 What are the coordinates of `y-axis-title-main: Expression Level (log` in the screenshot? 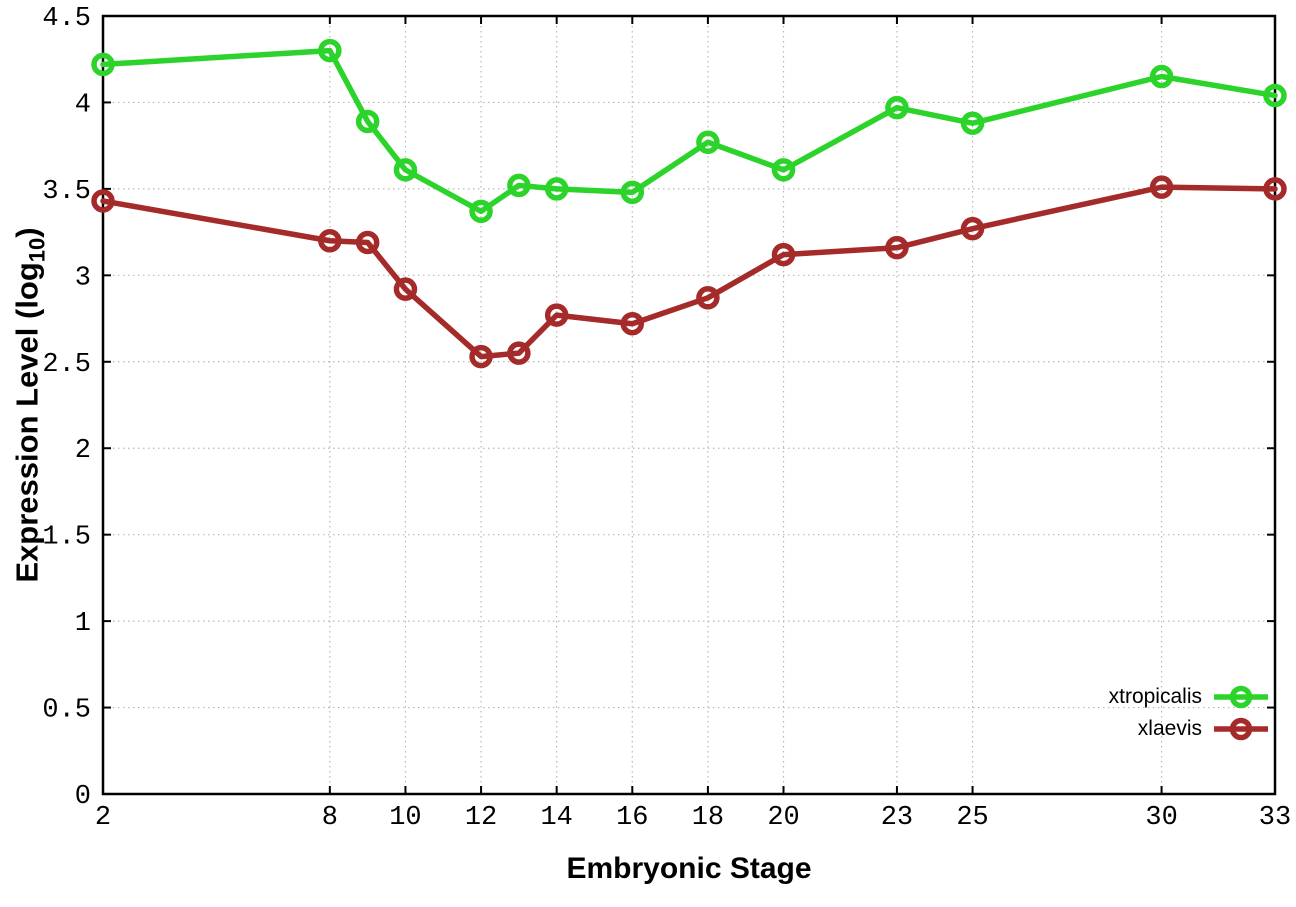 It's located at (27, 422).